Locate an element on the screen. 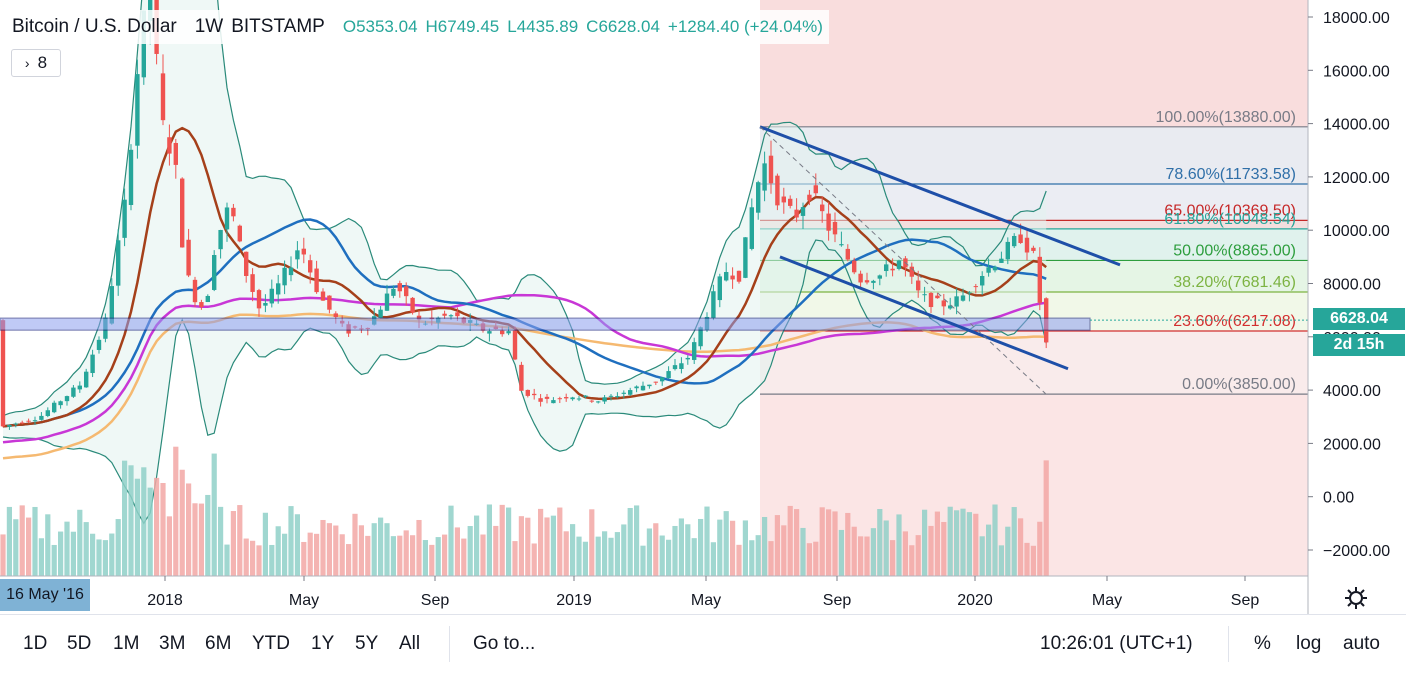  range-1y: 1Y is located at coordinates (323, 643).